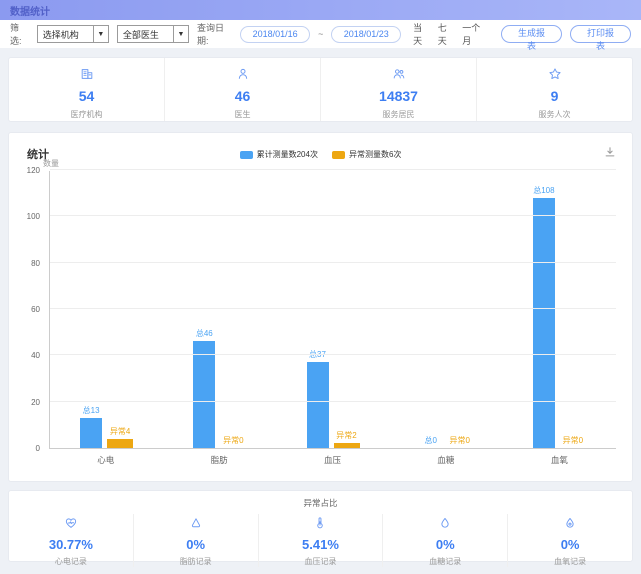 The width and height of the screenshot is (641, 574). What do you see at coordinates (600, 38) in the screenshot?
I see `print-report-button: 打印报表` at bounding box center [600, 38].